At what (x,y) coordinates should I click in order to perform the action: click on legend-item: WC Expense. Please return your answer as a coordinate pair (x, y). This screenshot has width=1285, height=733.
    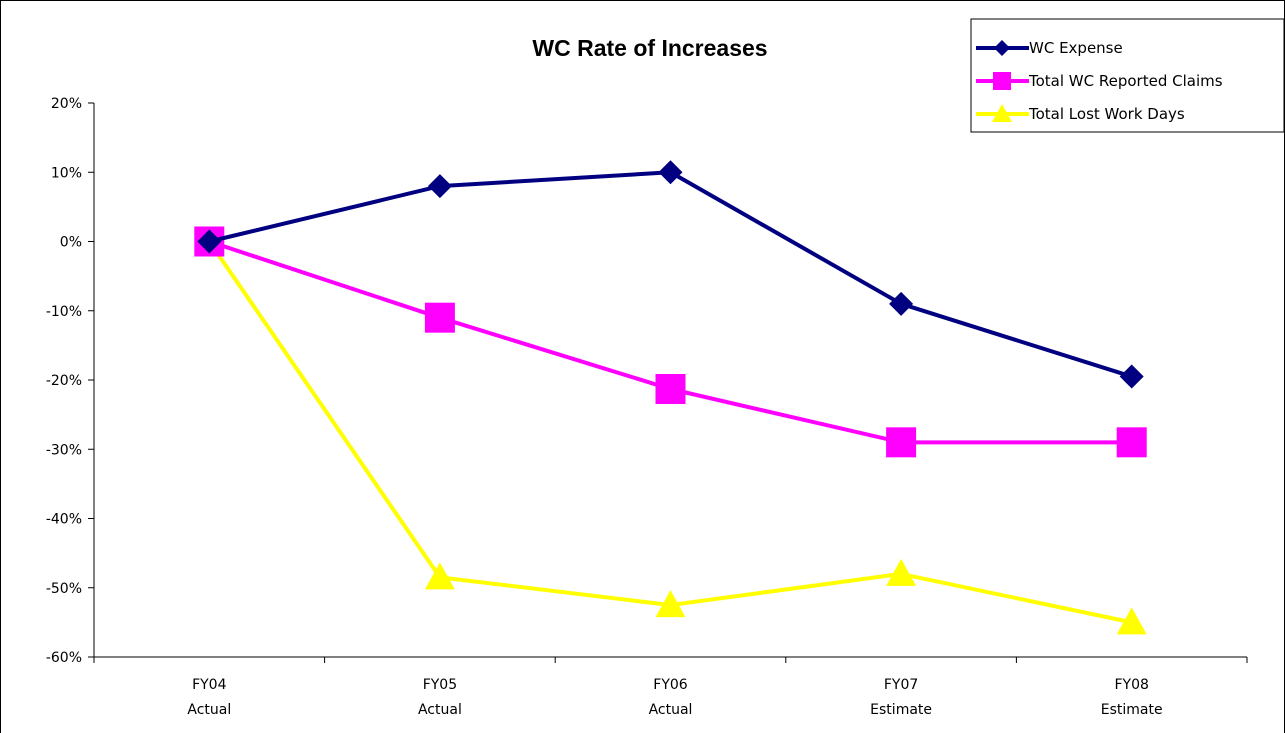
    Looking at the image, I should click on (1049, 48).